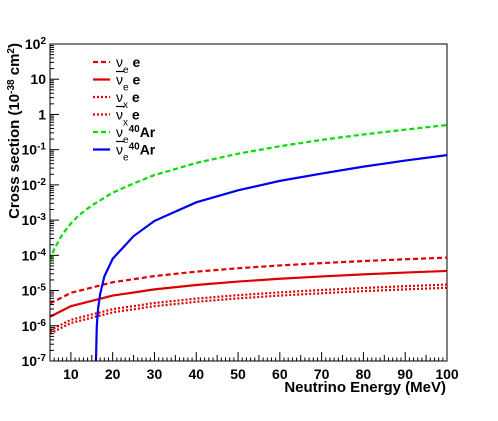 The image size is (498, 421). What do you see at coordinates (34, 184) in the screenshot?
I see `y-tick-label: 10⁻²` at bounding box center [34, 184].